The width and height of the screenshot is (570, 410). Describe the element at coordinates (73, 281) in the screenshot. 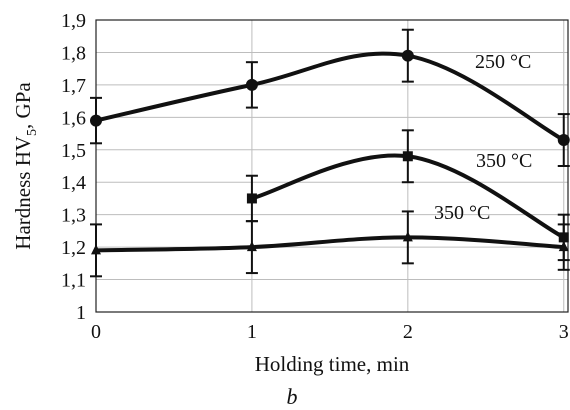

I see `y-tick-label: 1,1` at that location.